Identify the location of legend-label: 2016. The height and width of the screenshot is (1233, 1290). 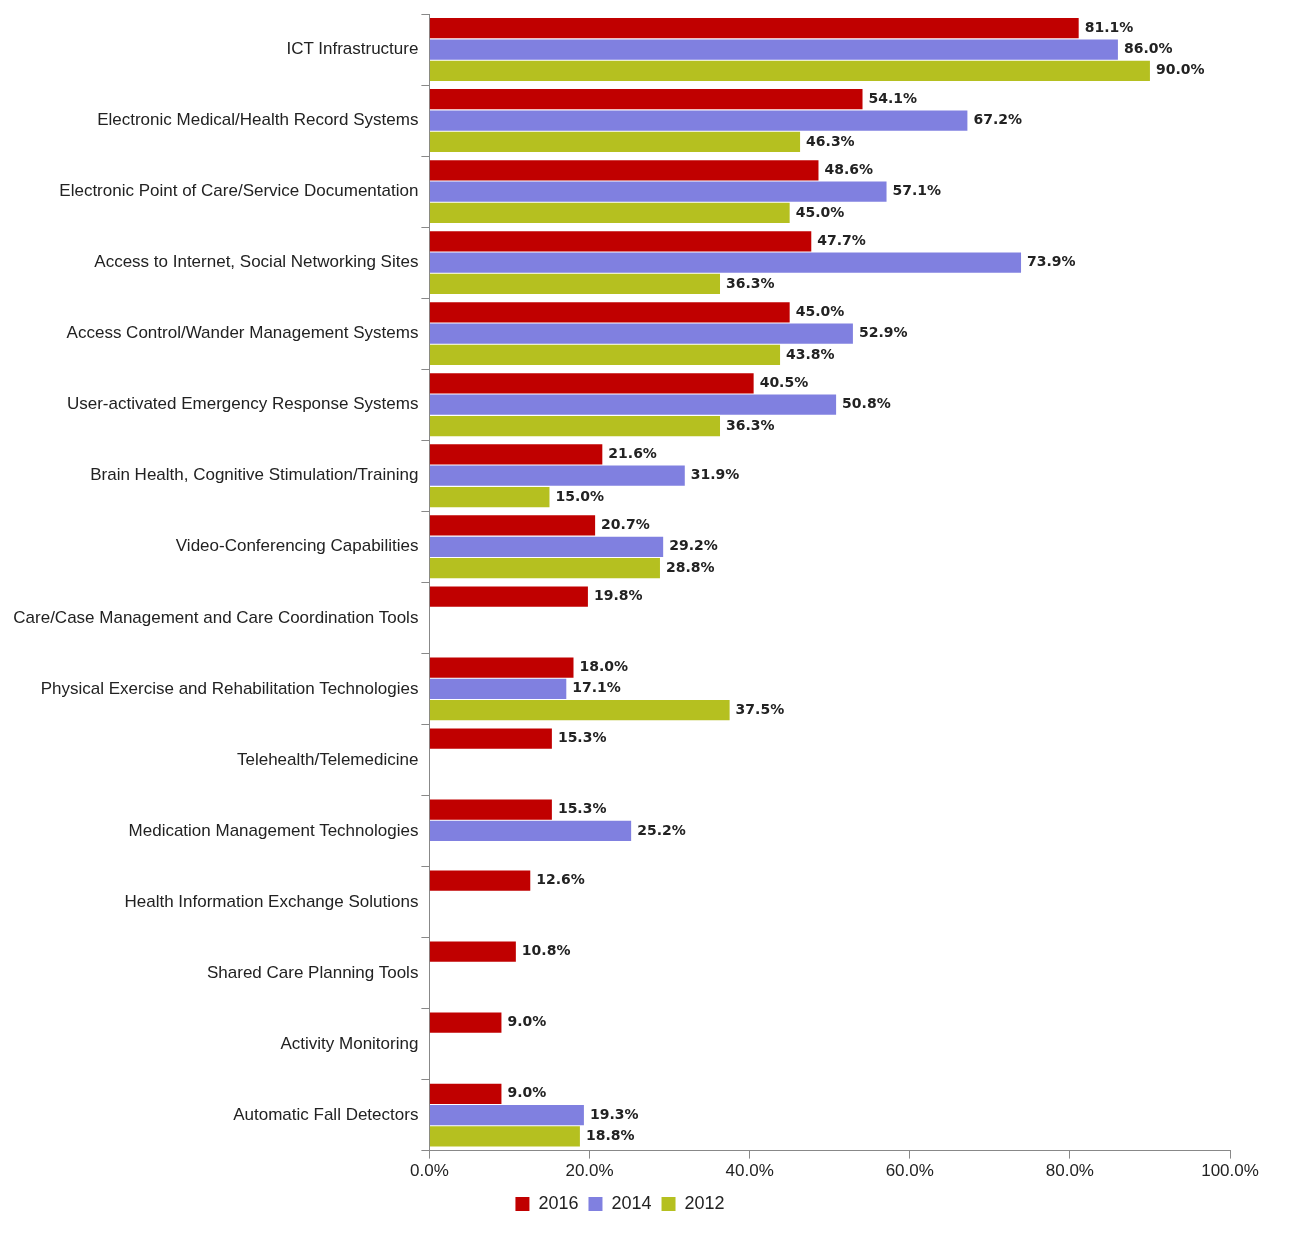
(558, 1202).